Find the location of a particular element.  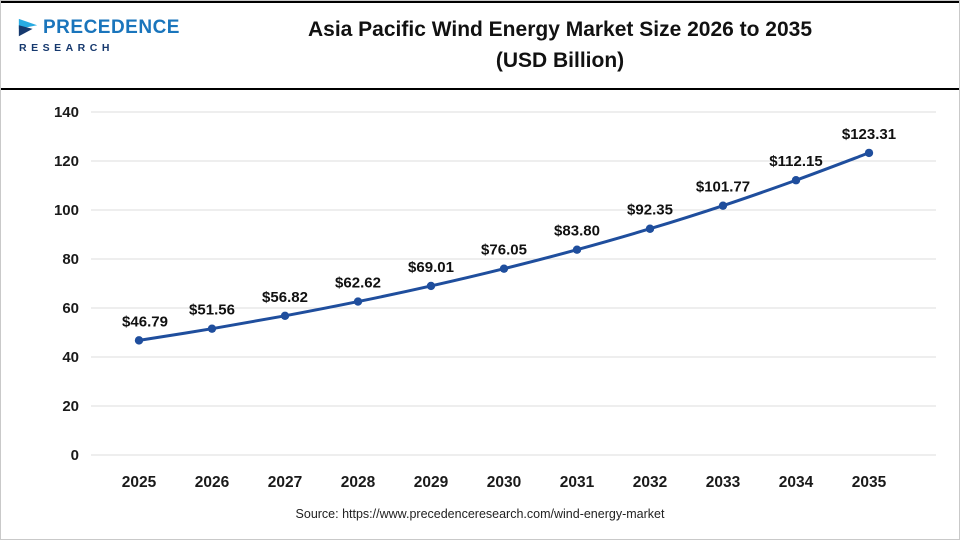

x-tick-label: 2026 is located at coordinates (212, 482).